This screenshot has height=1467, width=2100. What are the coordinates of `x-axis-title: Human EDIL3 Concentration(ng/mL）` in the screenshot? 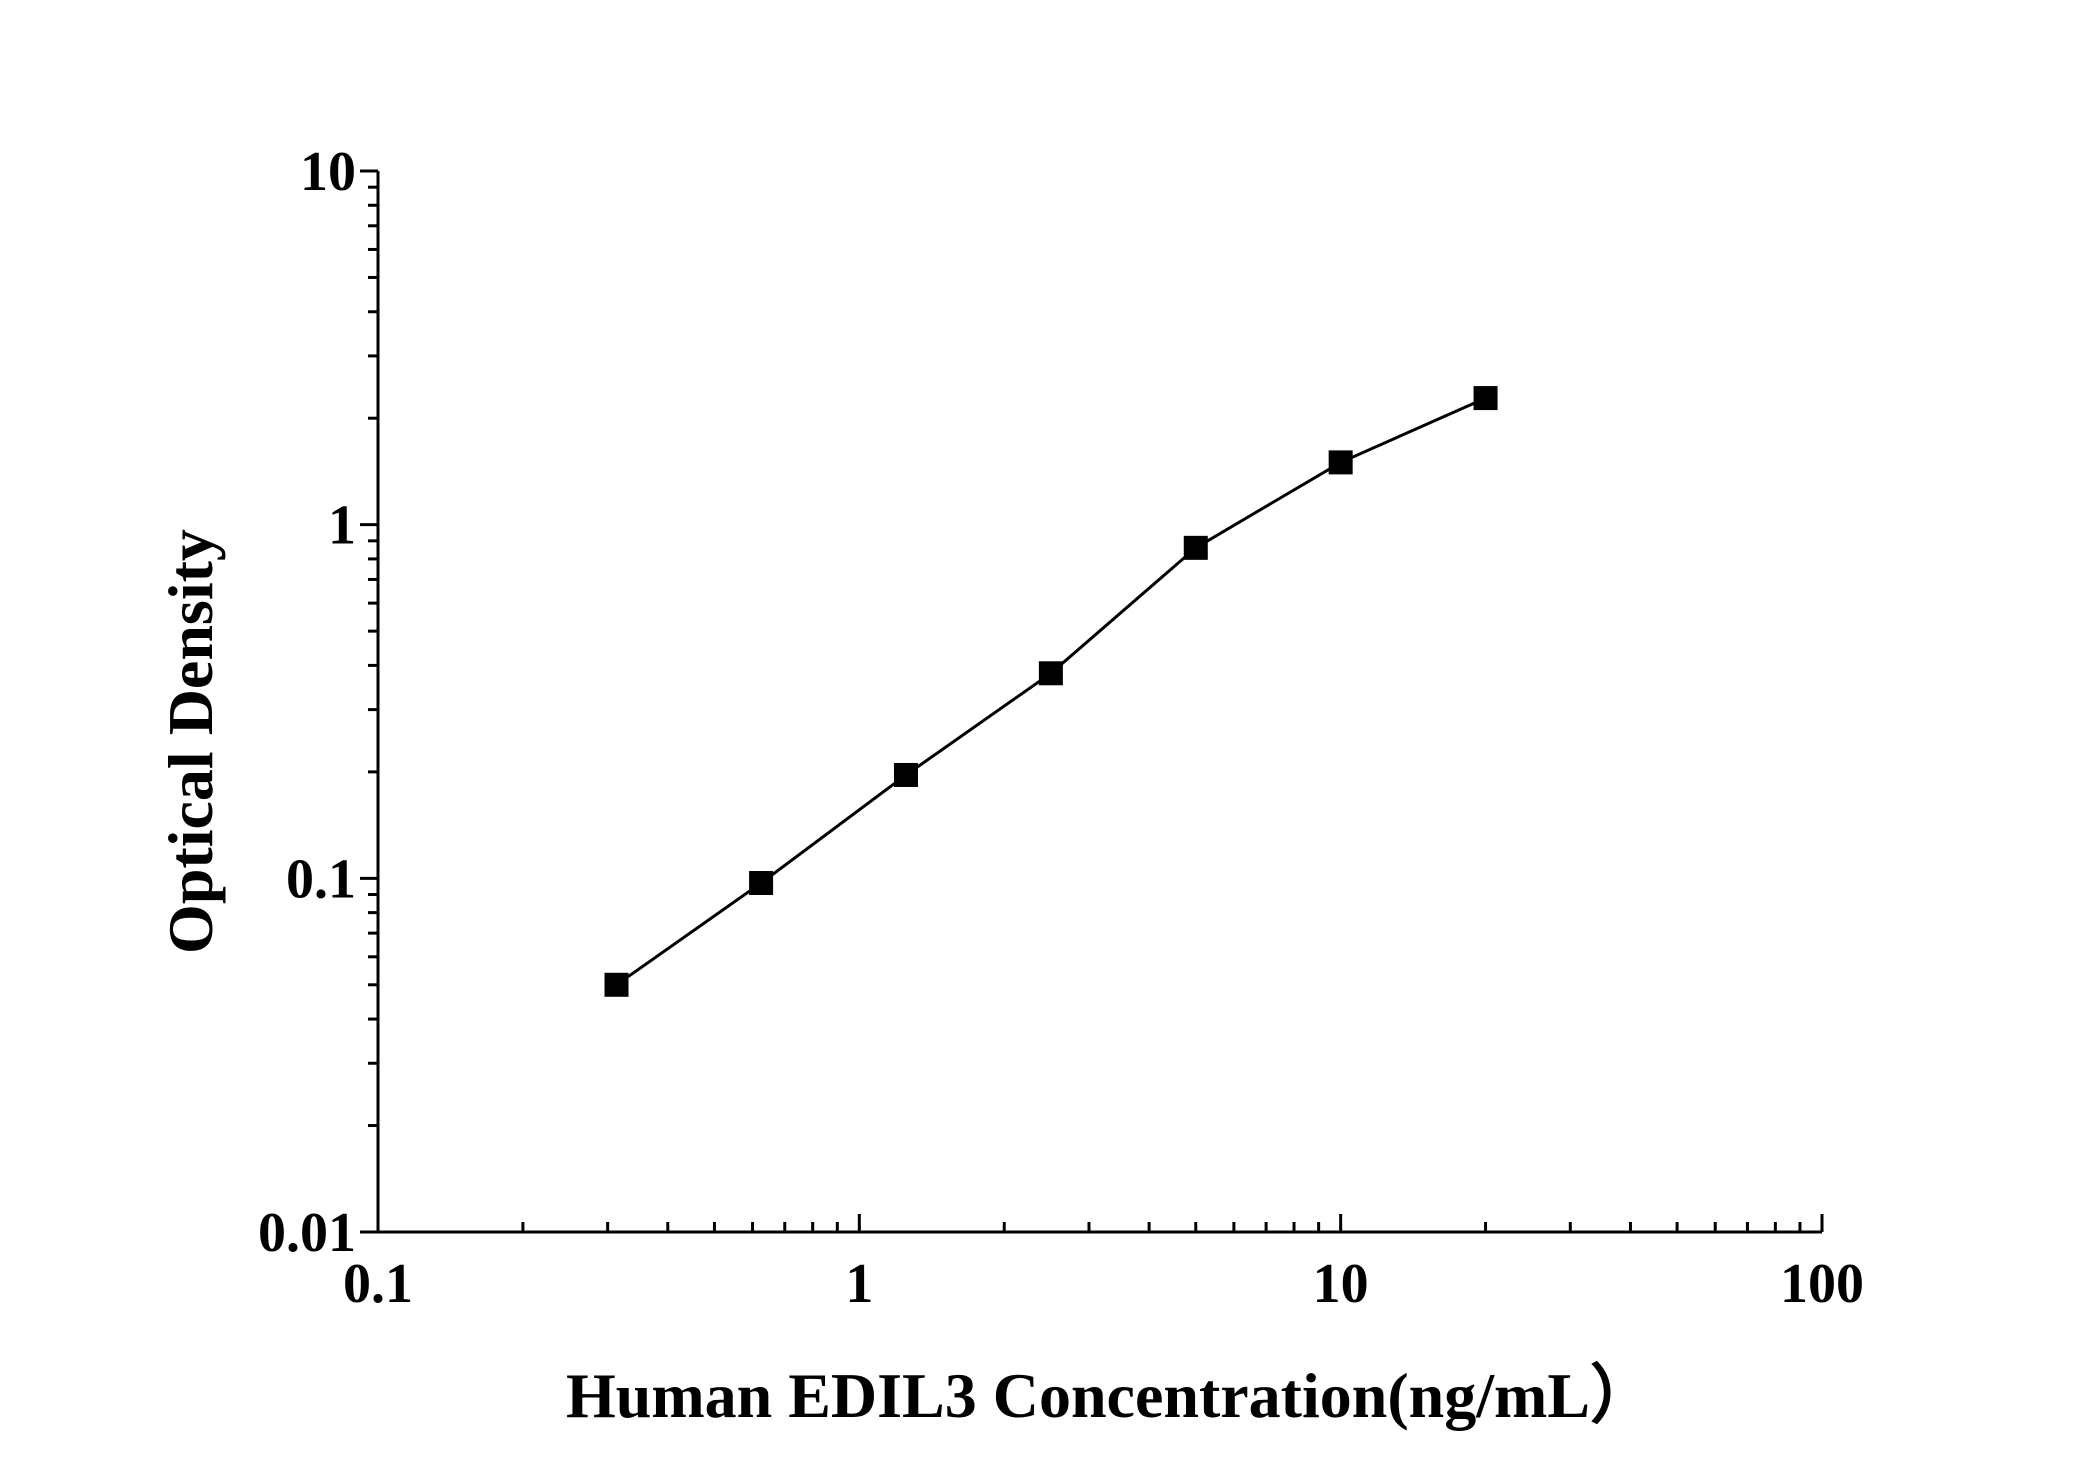 It's located at (1110, 1395).